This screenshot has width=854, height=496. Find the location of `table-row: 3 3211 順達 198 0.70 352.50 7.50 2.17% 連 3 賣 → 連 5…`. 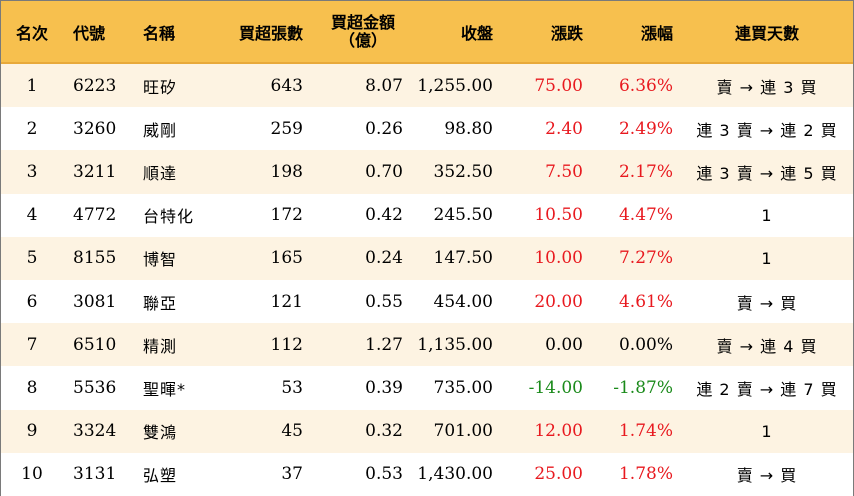

table-row: 3 3211 順達 198 0.70 352.50 7.50 2.17% 連 3 賣 → 連 5… is located at coordinates (427, 172).